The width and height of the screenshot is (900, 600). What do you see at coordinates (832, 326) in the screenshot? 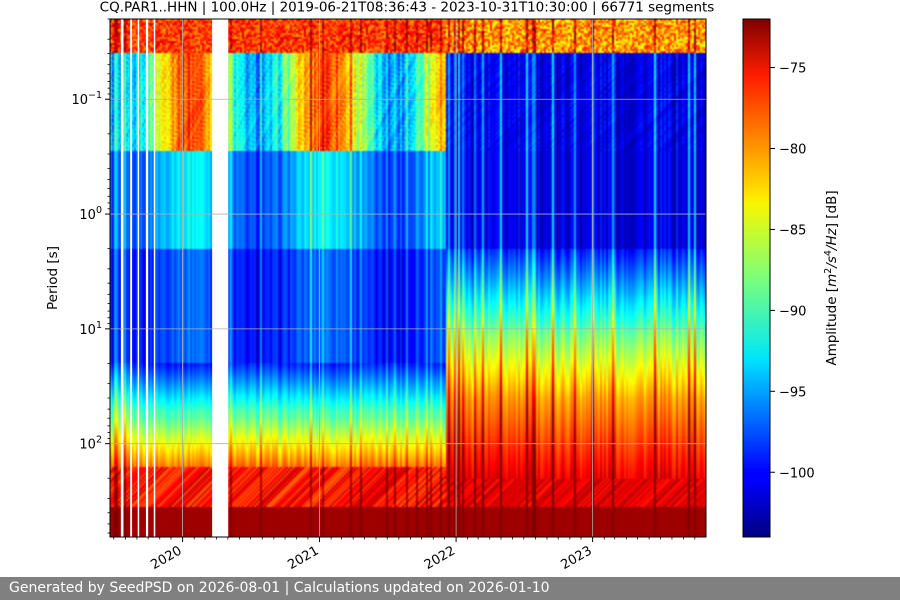
I see `colorbar-label-prefix: Amplitude [` at bounding box center [832, 326].